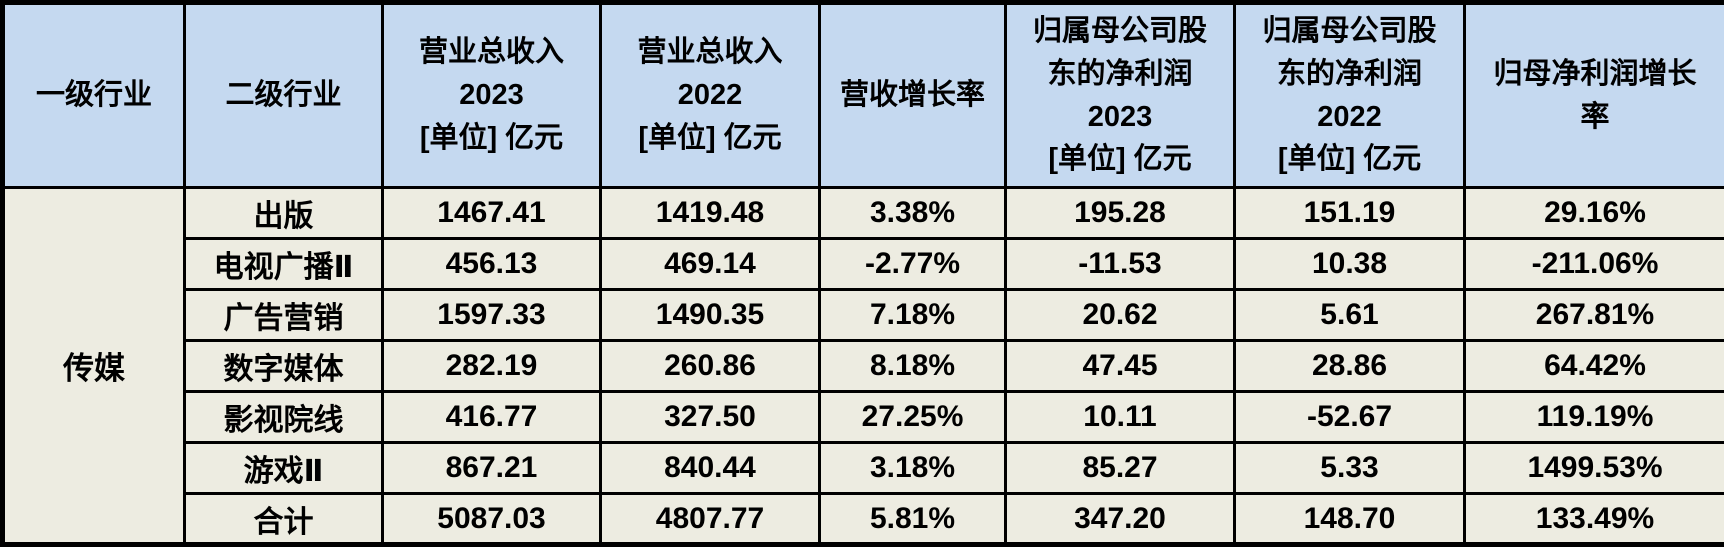  Describe the element at coordinates (1594, 213) in the screenshot. I see `net-profit-growth-cell: 29.16%` at that location.